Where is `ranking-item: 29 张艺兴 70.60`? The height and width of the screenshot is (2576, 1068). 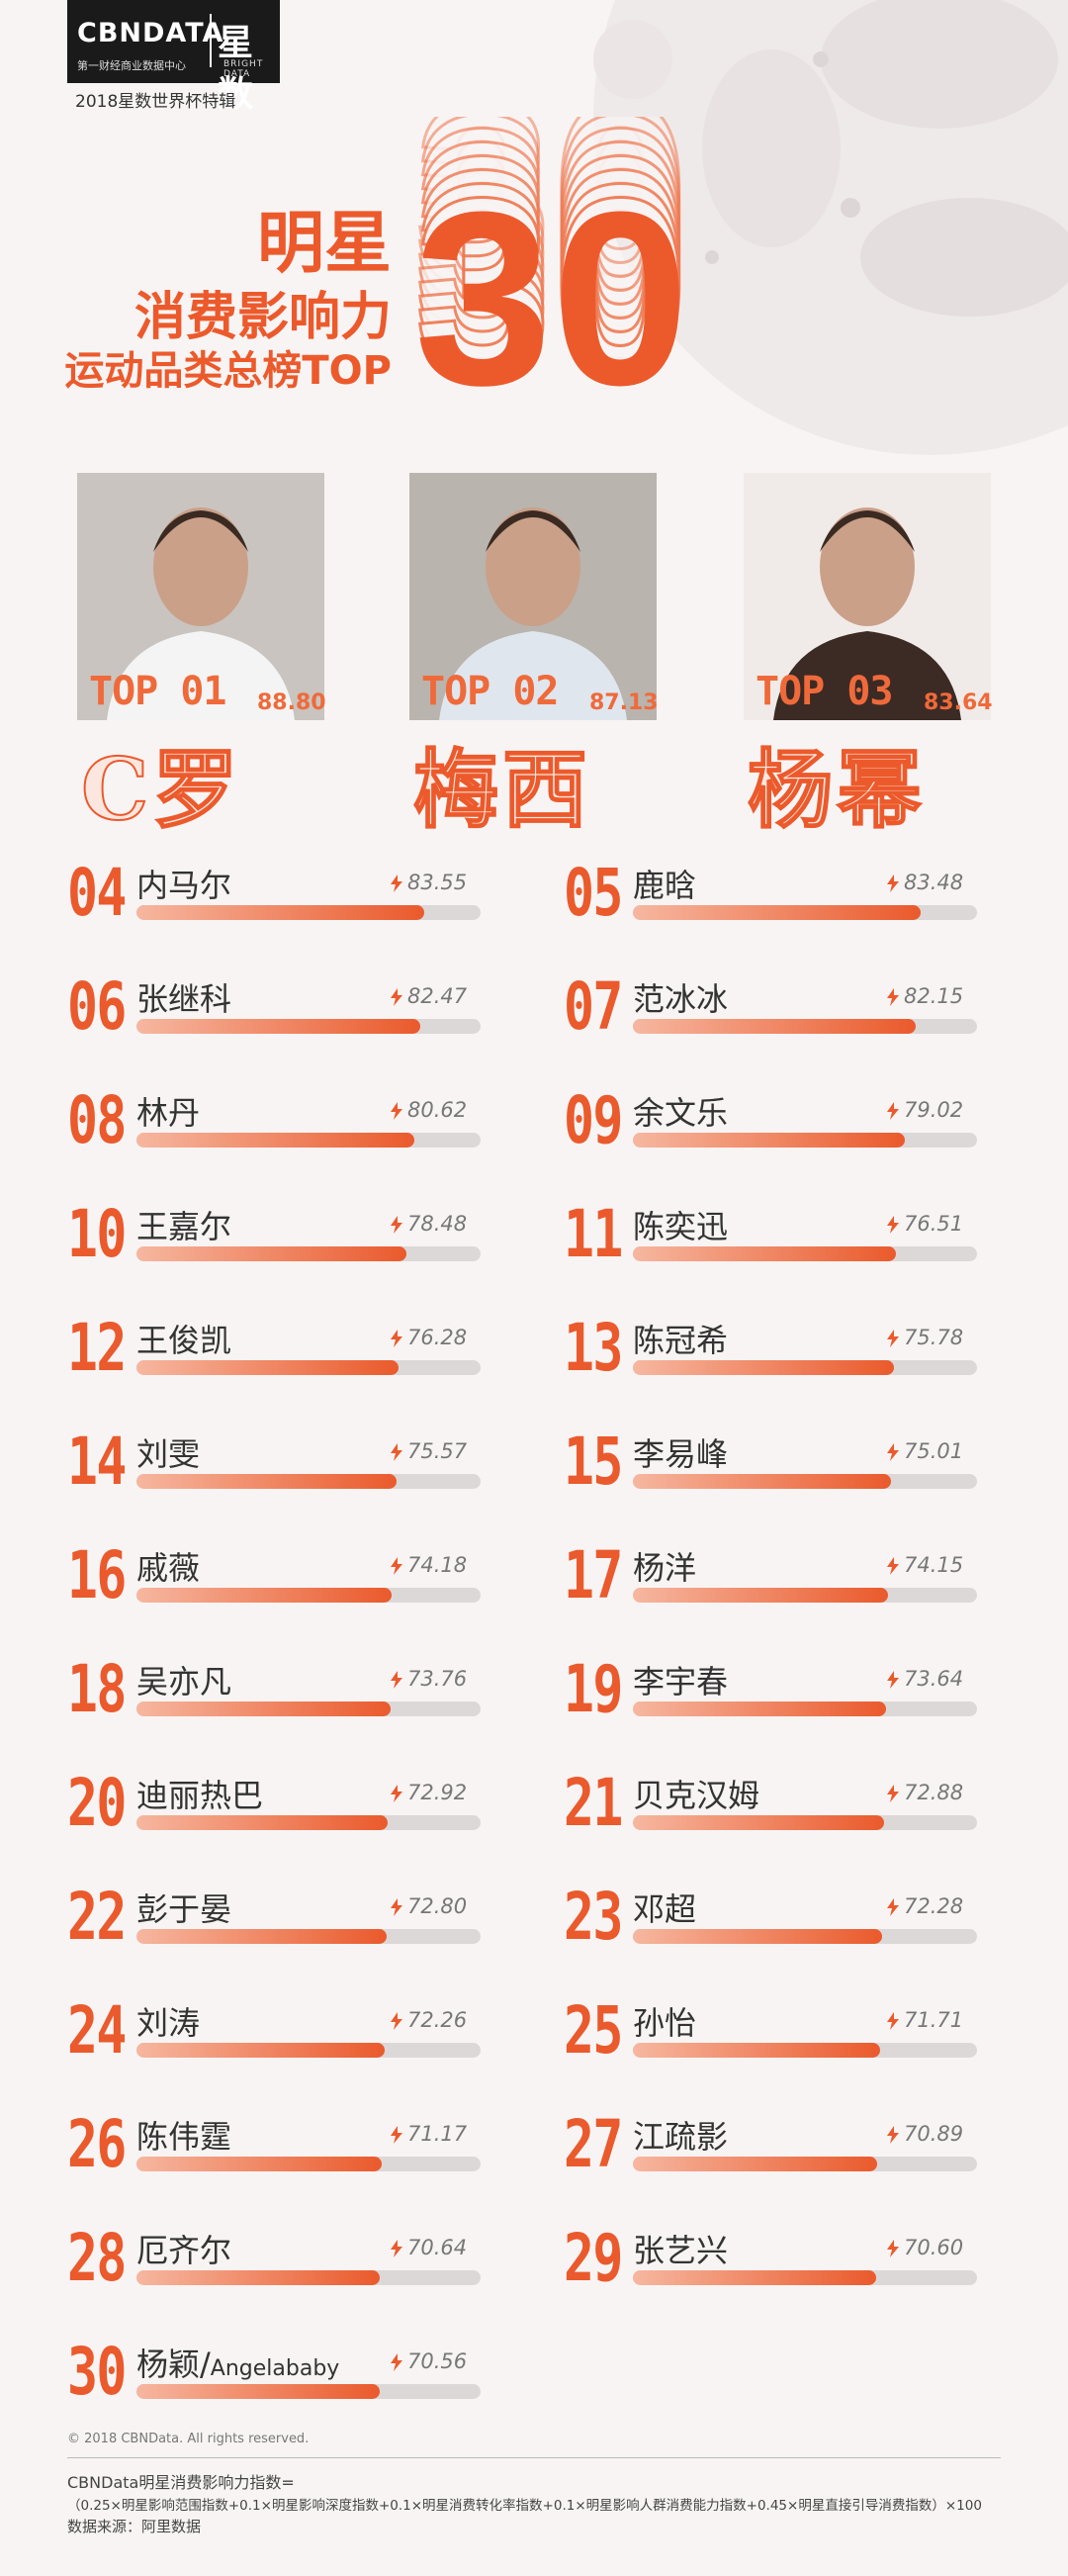
ranking-item: 29 张艺兴 70.60 is located at coordinates (782, 2261).